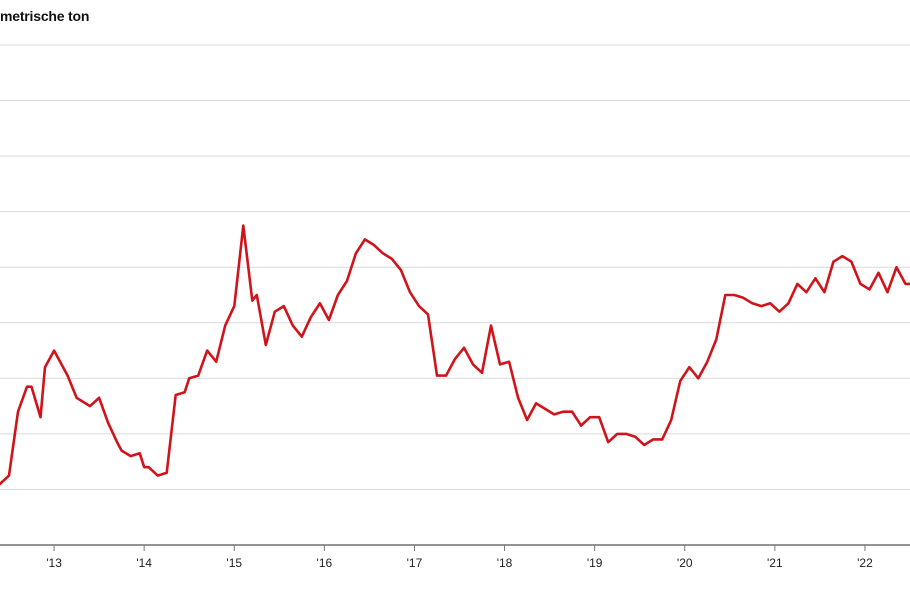 The image size is (910, 596). I want to click on x-tick-label: '13, so click(54, 563).